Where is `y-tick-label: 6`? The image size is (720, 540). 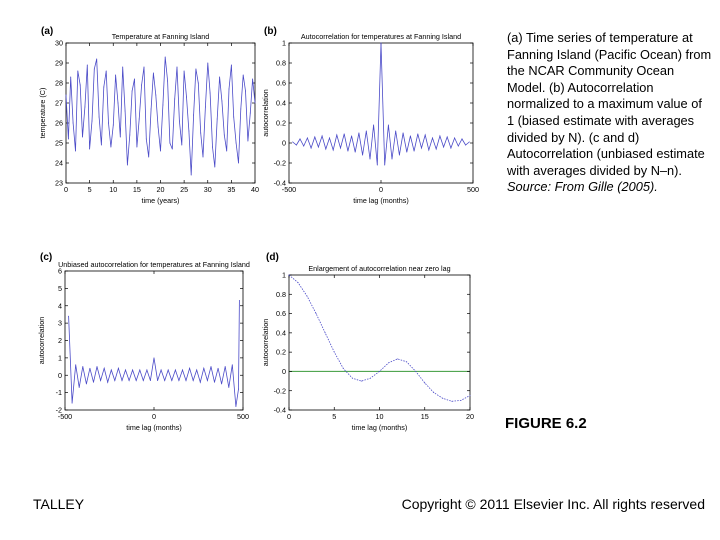
y-tick-label: 6 is located at coordinates (60, 271).